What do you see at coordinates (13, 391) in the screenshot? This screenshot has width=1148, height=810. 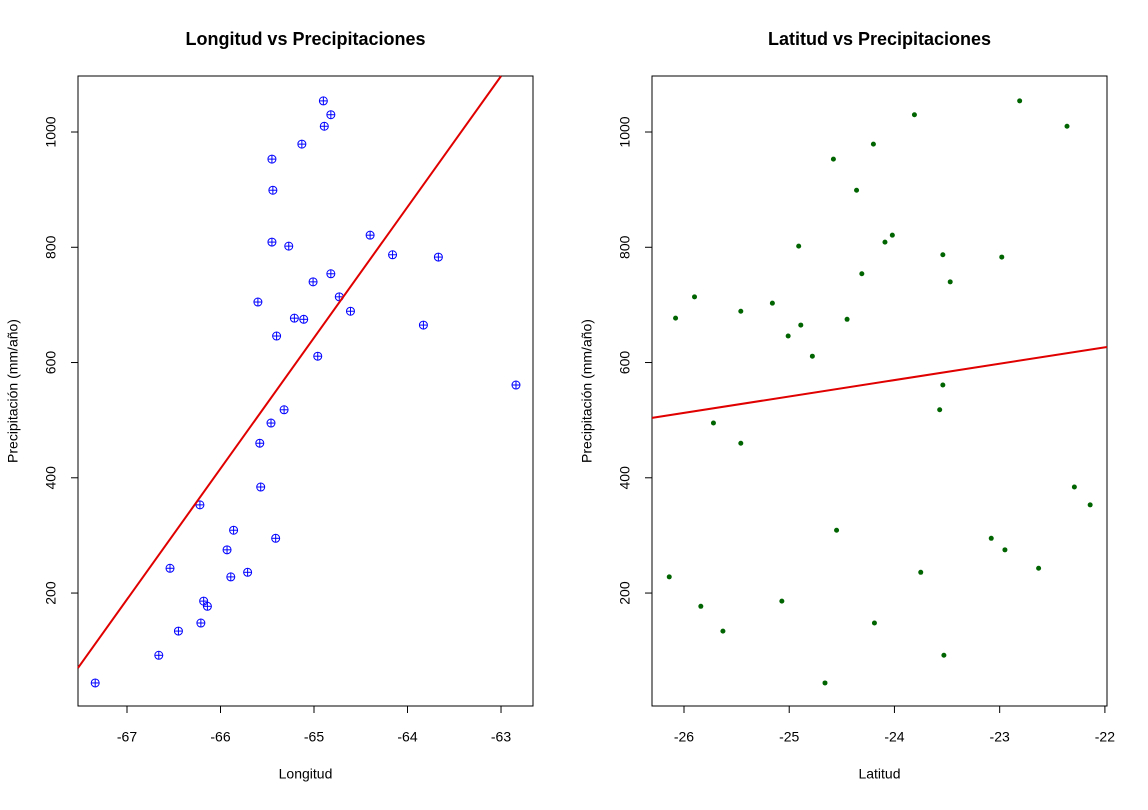 I see `y-axis-label: Precipitación (mm/año)` at bounding box center [13, 391].